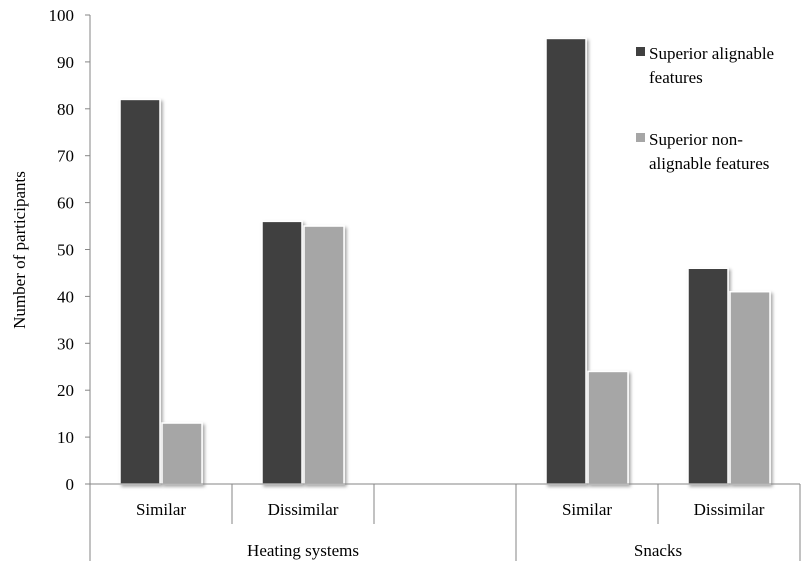  What do you see at coordinates (65, 437) in the screenshot?
I see `y-tick-label: 10` at bounding box center [65, 437].